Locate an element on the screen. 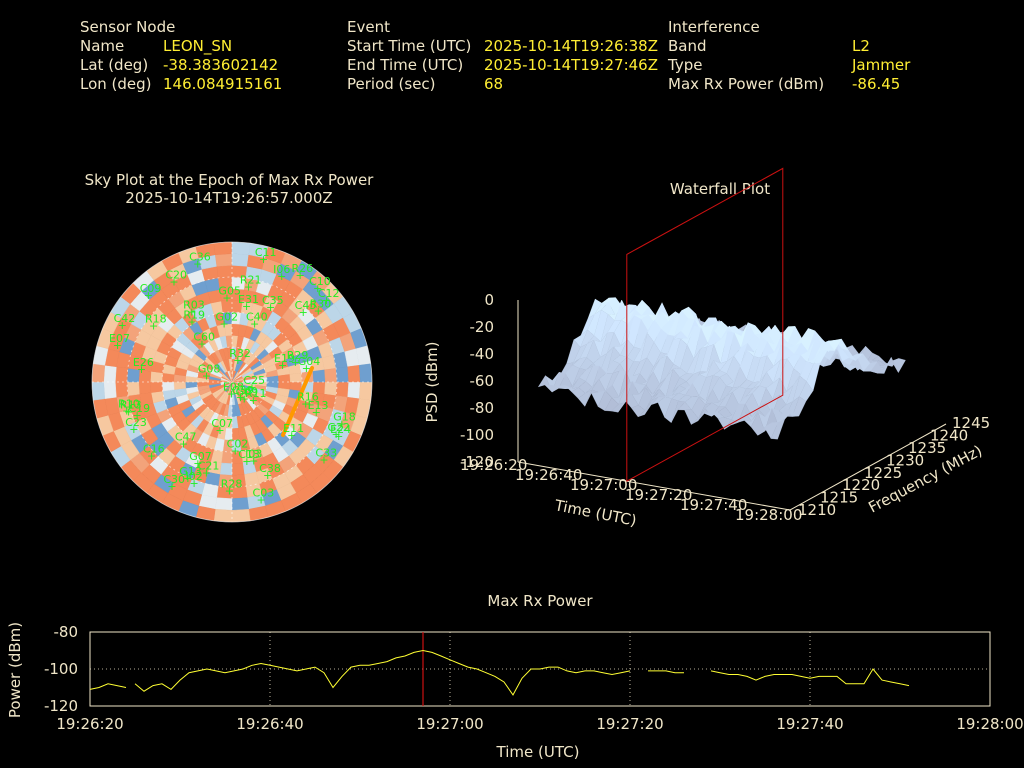 The height and width of the screenshot is (768, 1024). satellite-c25: +C25 is located at coordinates (254, 384).